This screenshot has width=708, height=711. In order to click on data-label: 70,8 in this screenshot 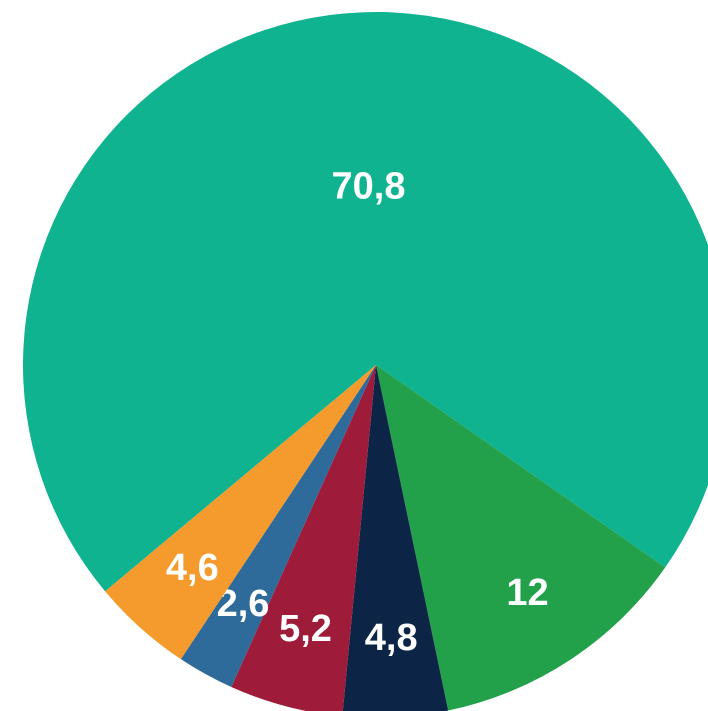, I will do `click(369, 187)`.